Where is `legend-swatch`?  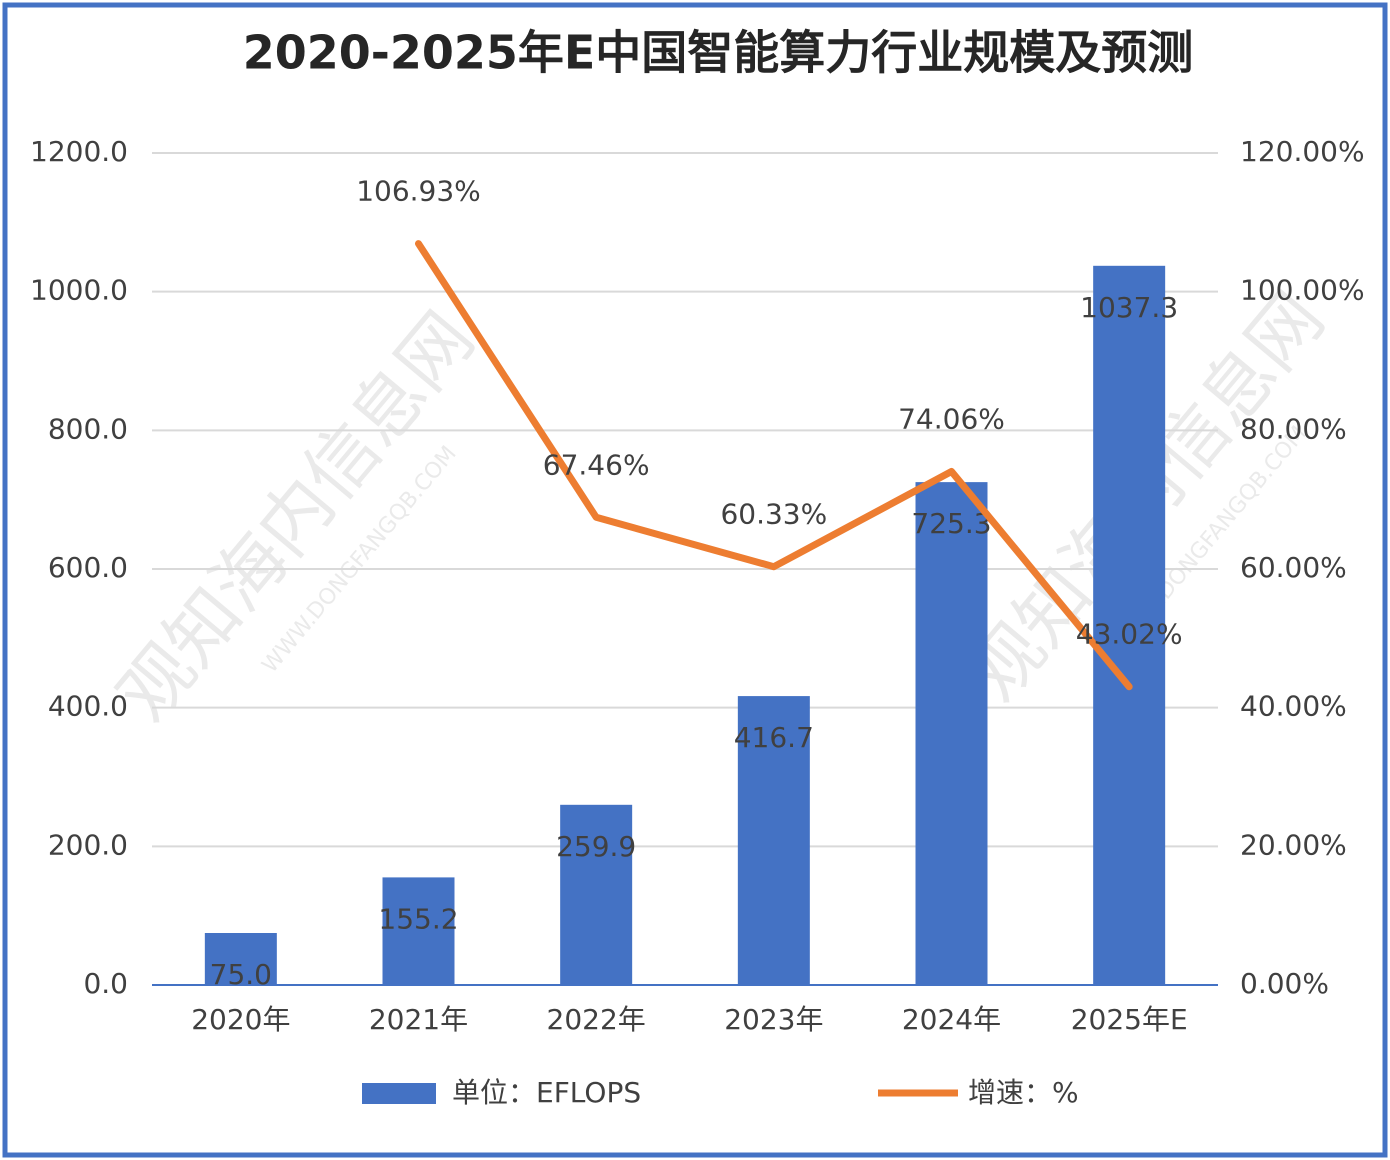 legend-swatch is located at coordinates (399, 1093).